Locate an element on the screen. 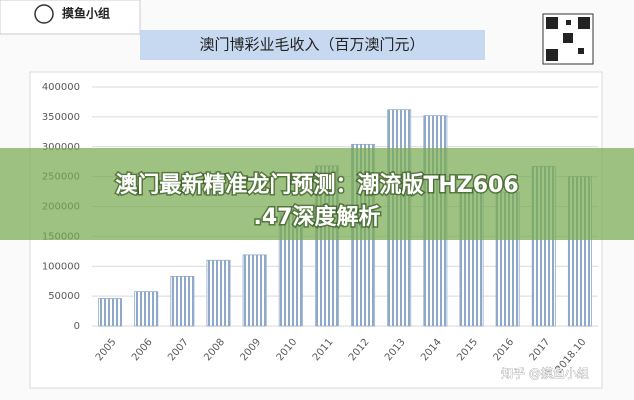 This screenshot has width=634, height=400. watermark: 知乎 @摸鱼小组 is located at coordinates (545, 374).